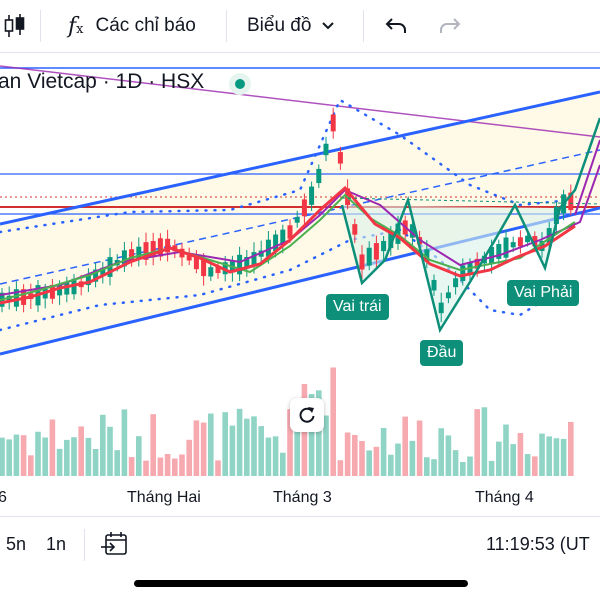 This screenshot has width=600, height=600. I want to click on time-axis-label: Tháng 3, so click(302, 497).